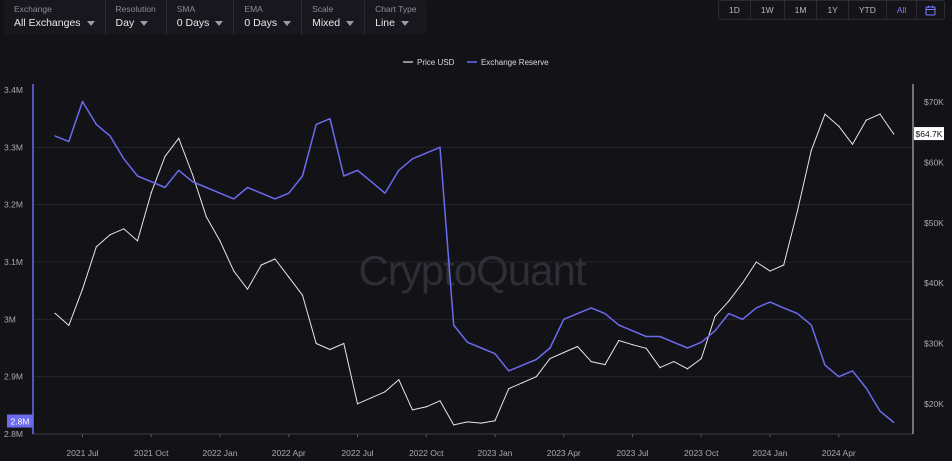  What do you see at coordinates (902, 10) in the screenshot?
I see `range-all-button: All` at bounding box center [902, 10].